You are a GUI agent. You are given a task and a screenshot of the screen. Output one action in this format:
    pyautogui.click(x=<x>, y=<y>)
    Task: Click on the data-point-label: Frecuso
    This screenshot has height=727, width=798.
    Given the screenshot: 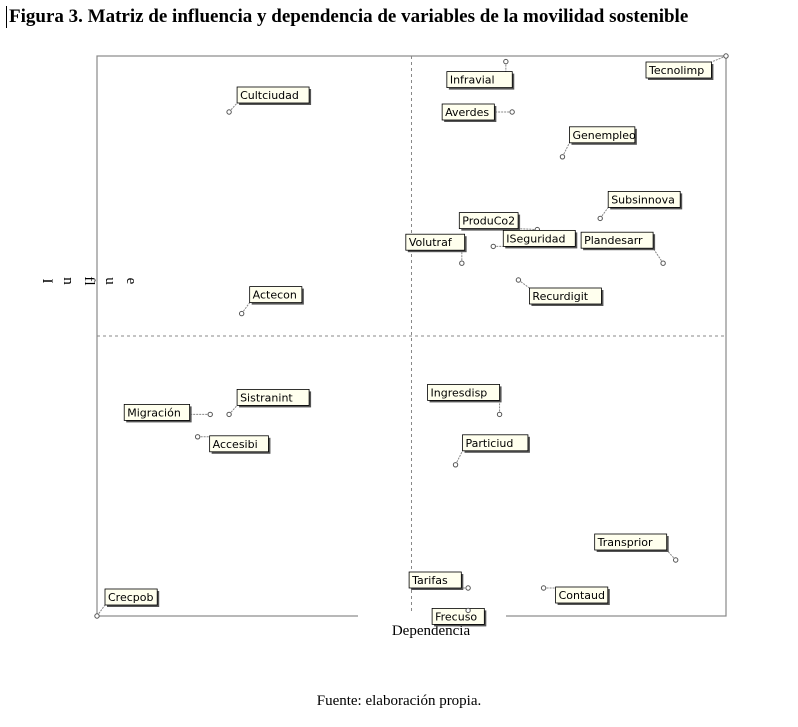 What is the action you would take?
    pyautogui.click(x=456, y=616)
    